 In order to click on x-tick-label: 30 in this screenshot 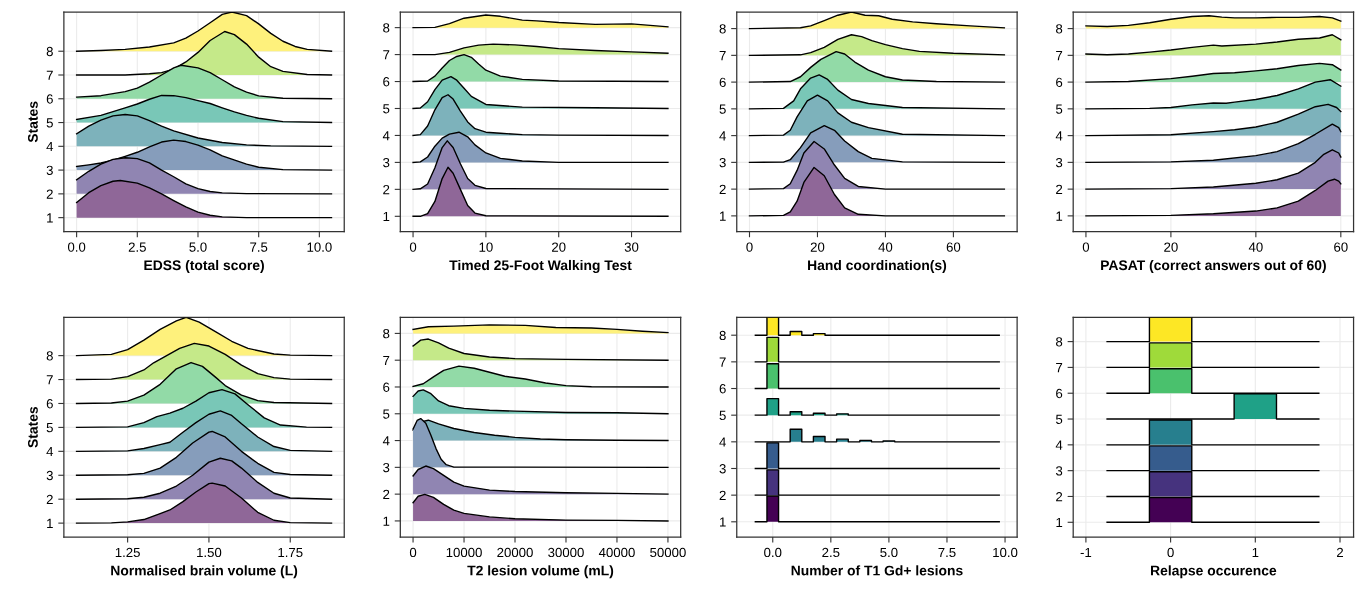, I will do `click(631, 247)`.